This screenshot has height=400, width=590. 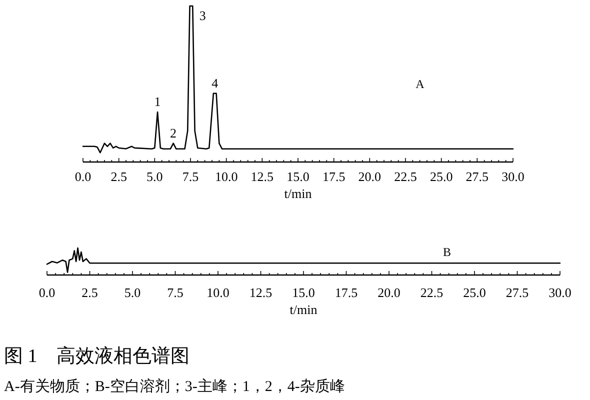 I want to click on annotation: 2, so click(x=173, y=132).